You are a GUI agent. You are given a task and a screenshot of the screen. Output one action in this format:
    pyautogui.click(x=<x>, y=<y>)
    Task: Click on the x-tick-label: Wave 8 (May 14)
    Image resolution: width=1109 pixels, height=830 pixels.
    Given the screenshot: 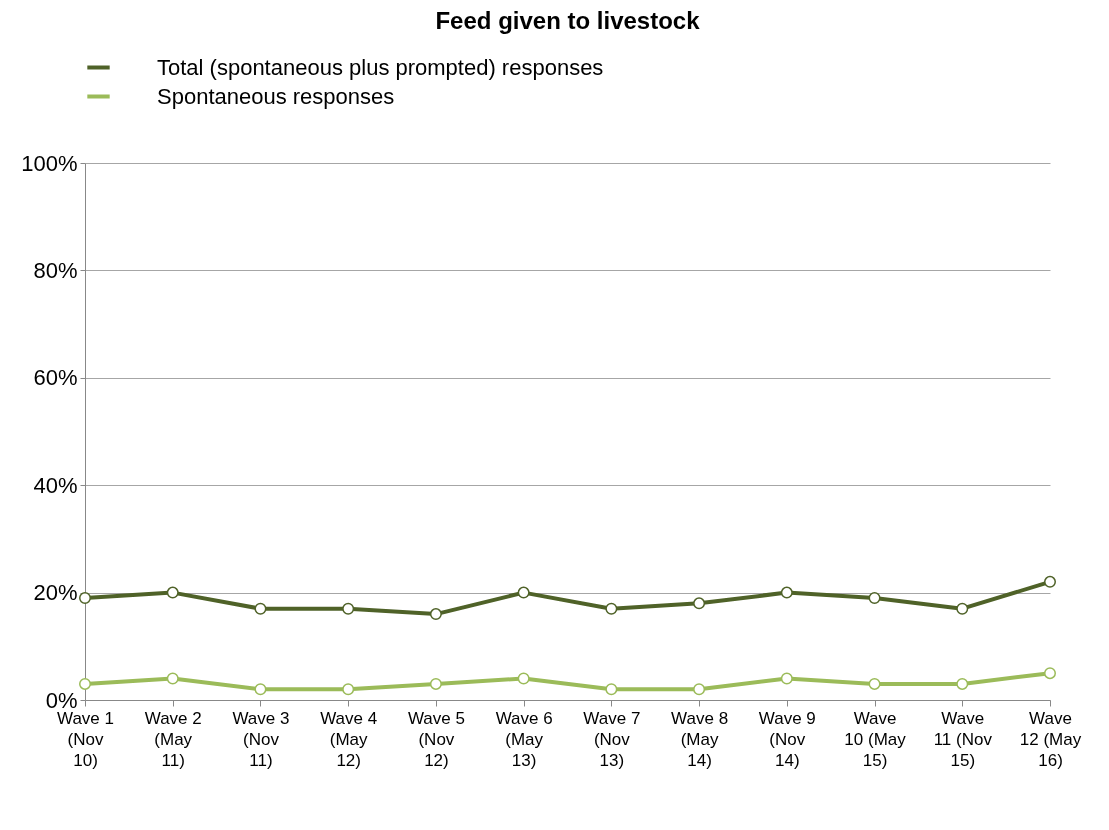 What is the action you would take?
    pyautogui.click(x=700, y=739)
    